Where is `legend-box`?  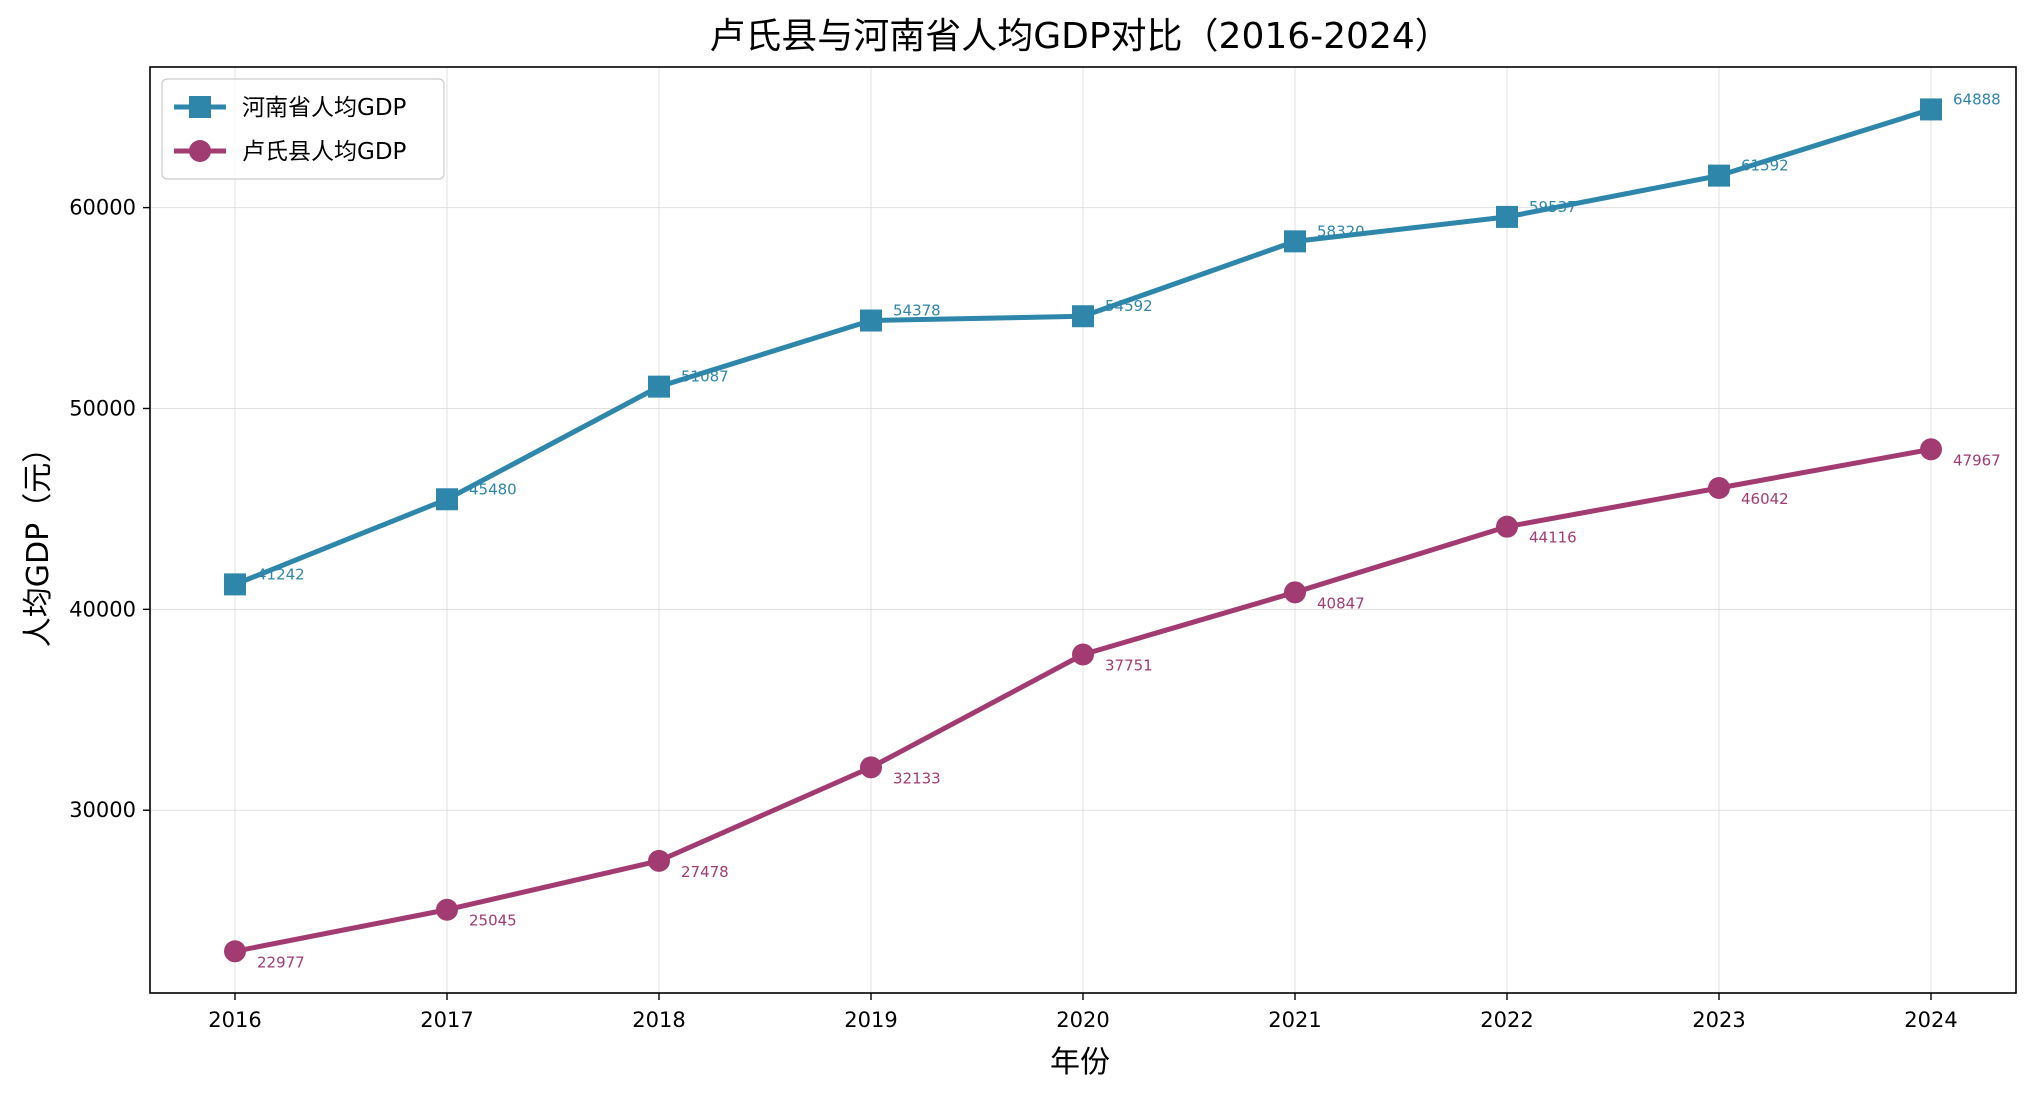 legend-box is located at coordinates (303, 129).